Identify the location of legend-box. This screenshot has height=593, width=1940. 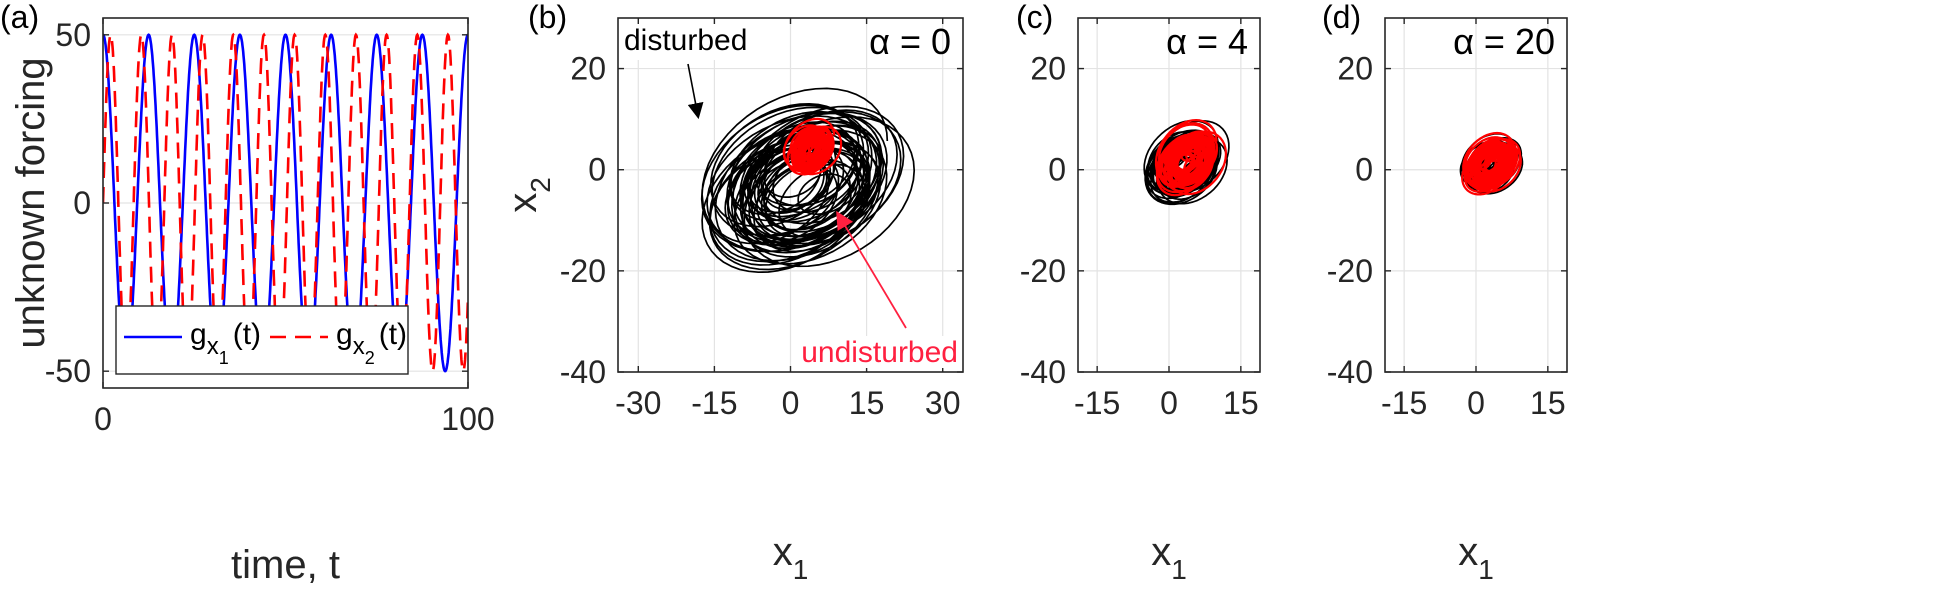
(262, 340).